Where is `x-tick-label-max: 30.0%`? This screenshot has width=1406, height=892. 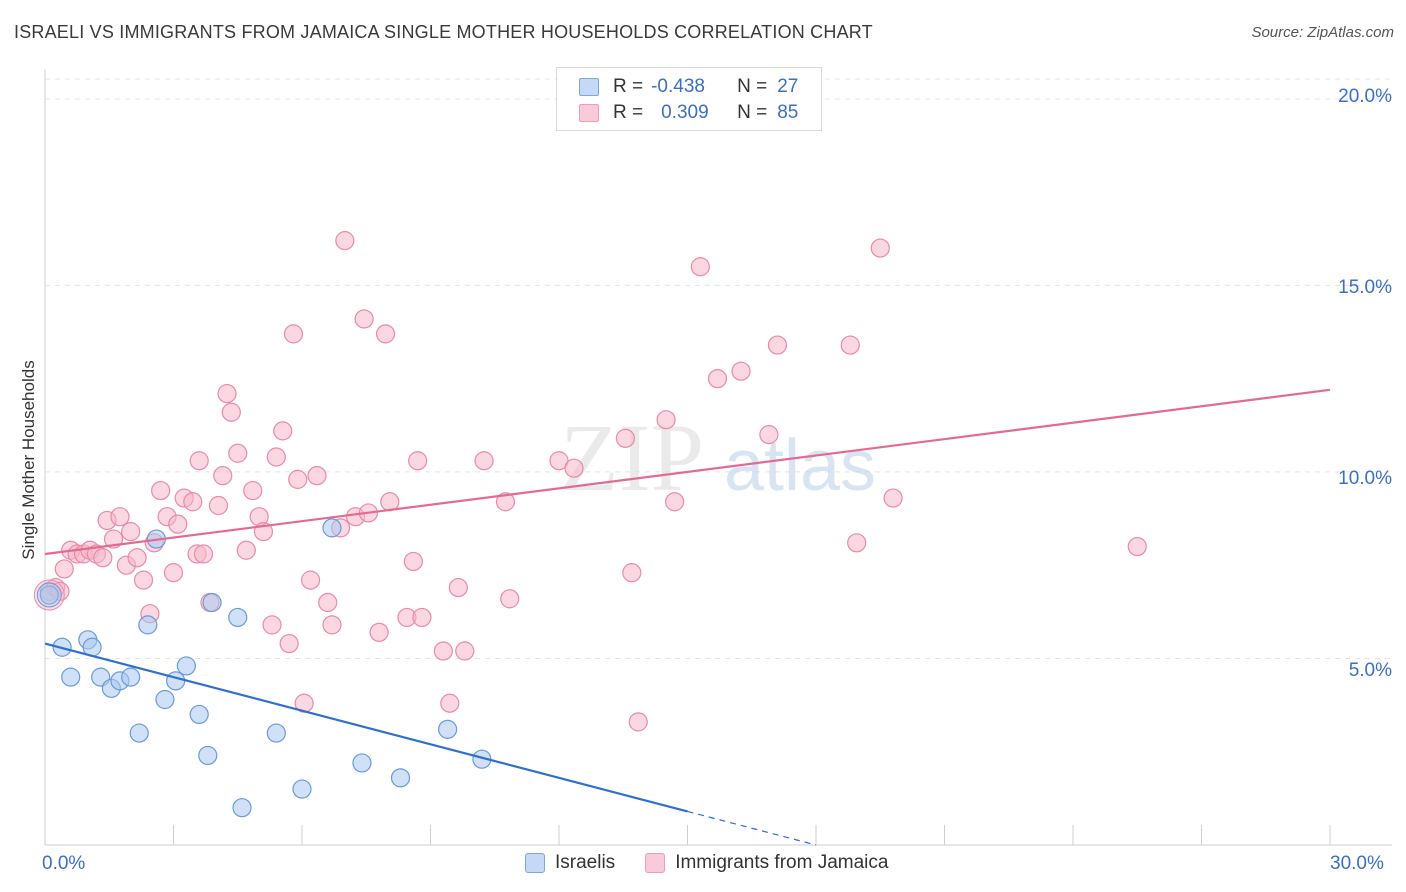
x-tick-label-max: 30.0% is located at coordinates (1357, 863).